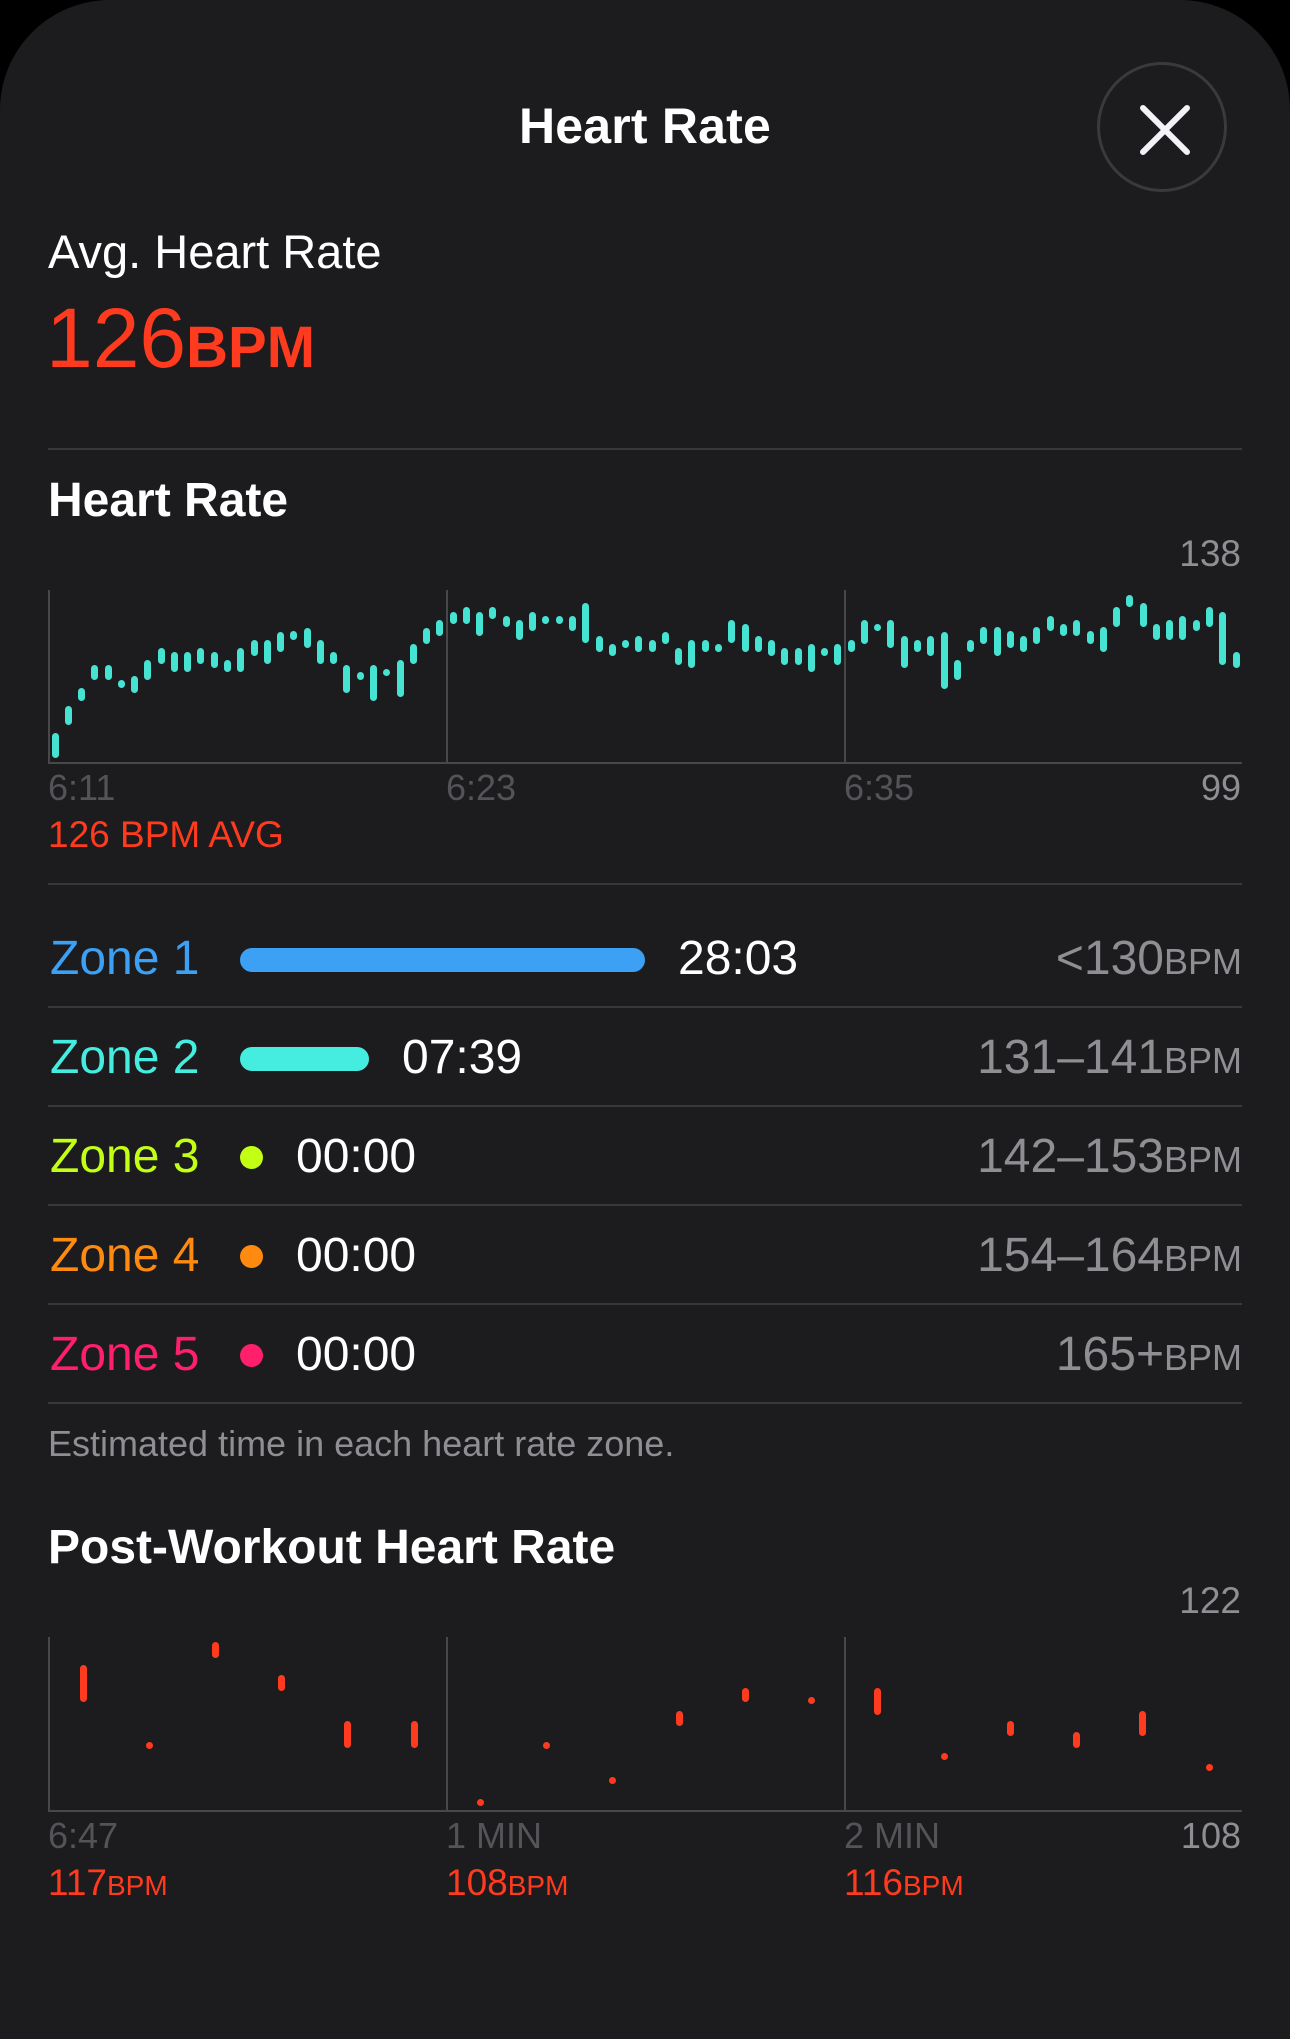  Describe the element at coordinates (215, 251) in the screenshot. I see `avg-heart-rate-label: Avg. Heart Rate` at that location.